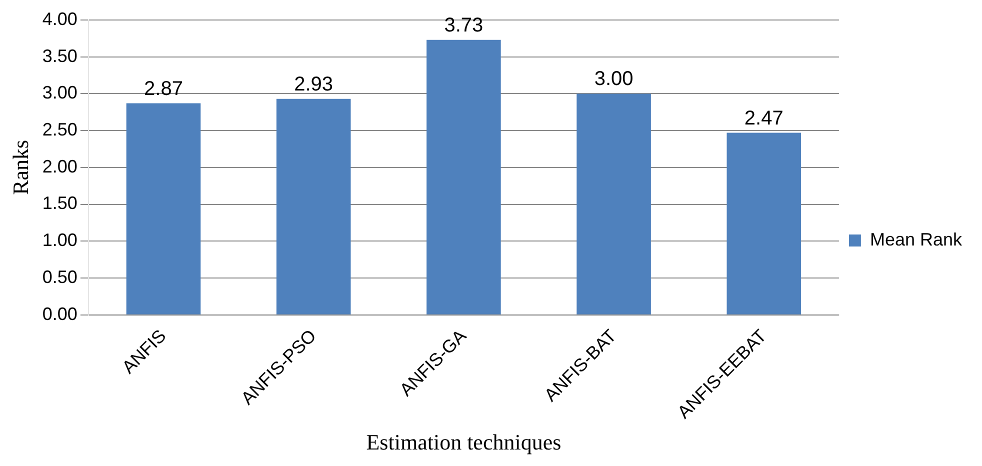  Describe the element at coordinates (60, 92) in the screenshot. I see `y-tick-label: 3.00` at that location.